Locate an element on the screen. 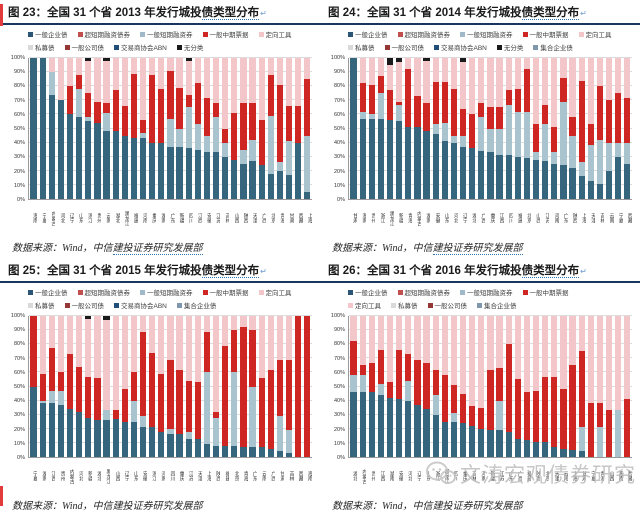 The image size is (640, 511). bar-陕西 is located at coordinates (536, 386).